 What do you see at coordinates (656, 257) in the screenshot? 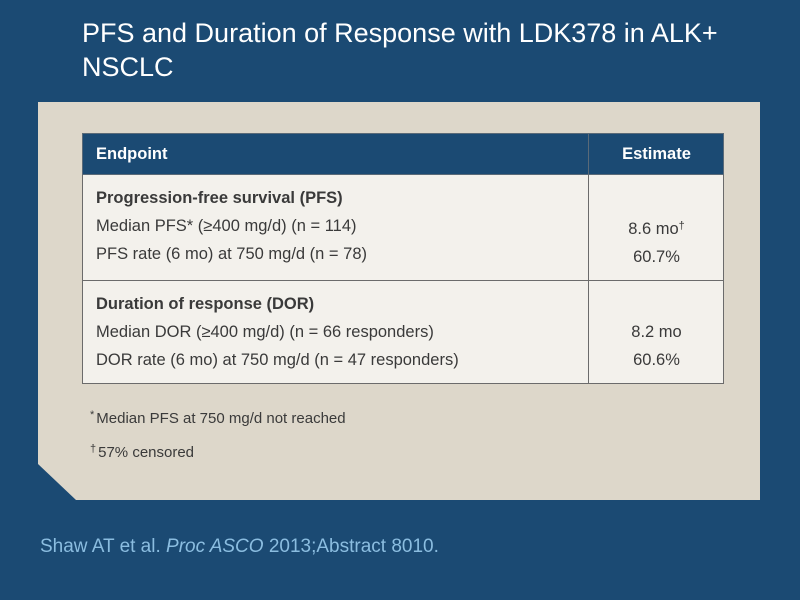
I see `value-pfs-rate: 60.7%` at bounding box center [656, 257].